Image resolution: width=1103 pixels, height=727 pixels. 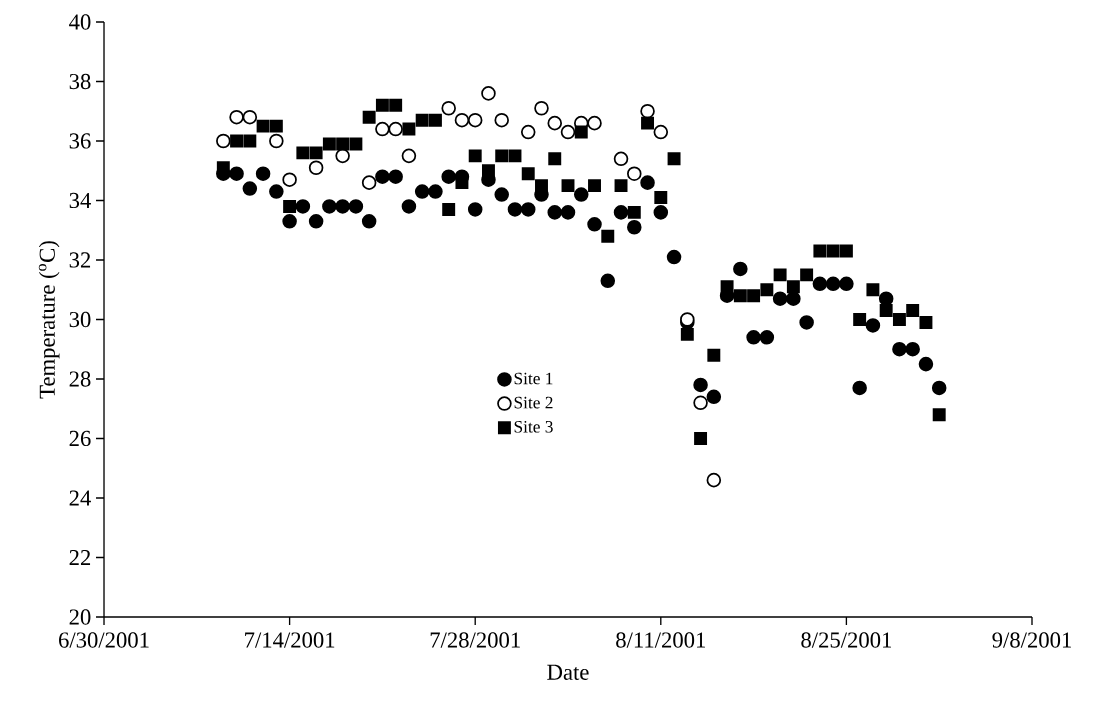 I want to click on y-tick-label: 24, so click(x=80, y=498).